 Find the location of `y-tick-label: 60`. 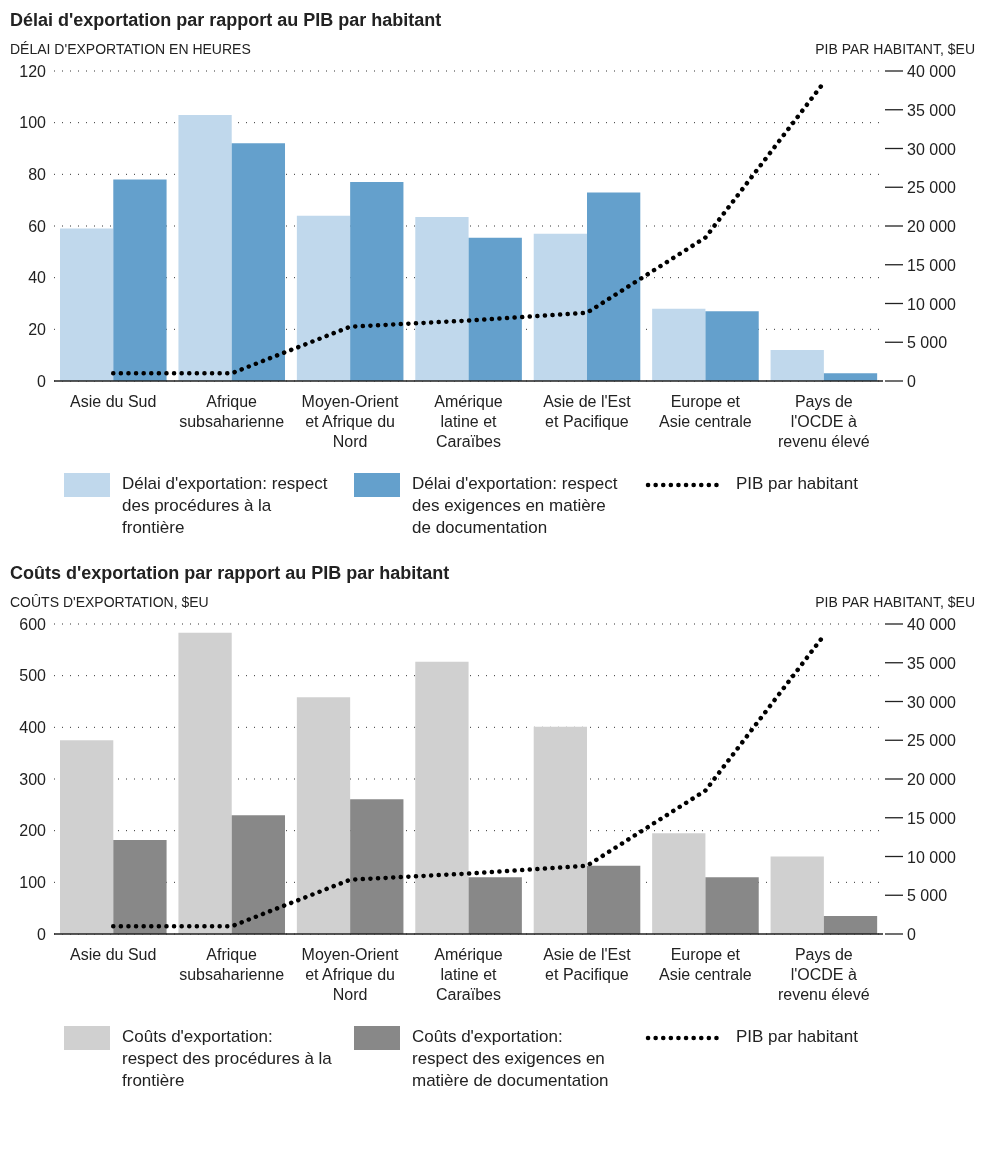

y-tick-label: 60 is located at coordinates (37, 226).